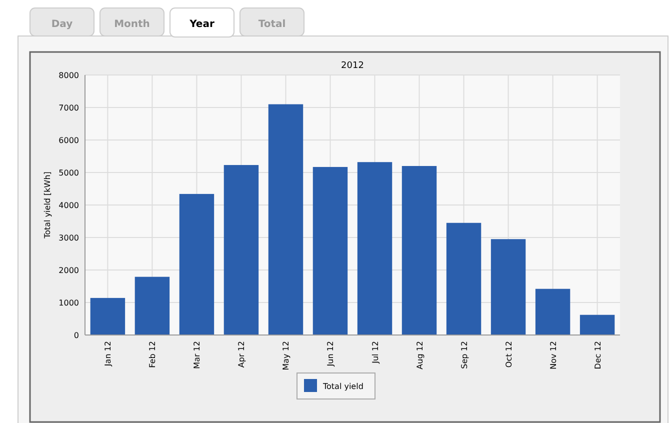 The height and width of the screenshot is (423, 672). What do you see at coordinates (419, 355) in the screenshot?
I see `x-tick-label: Aug 12` at bounding box center [419, 355].